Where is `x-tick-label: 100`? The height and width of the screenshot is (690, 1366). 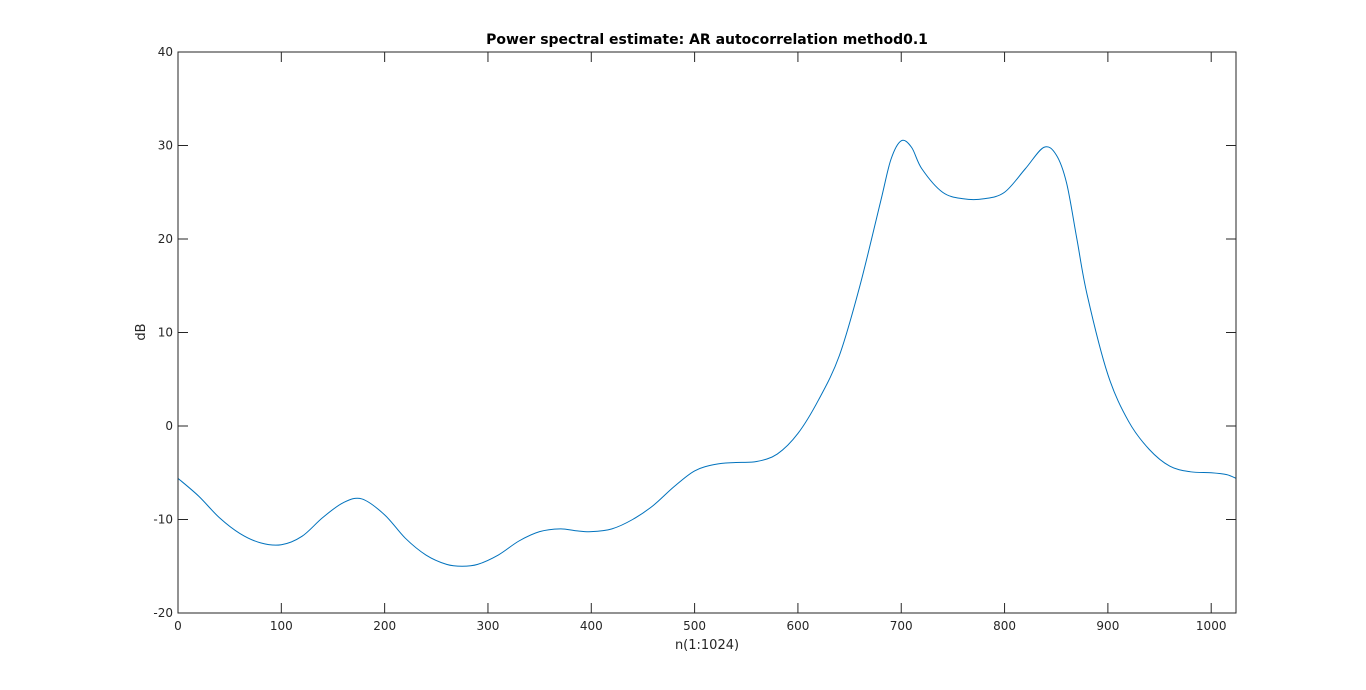
x-tick-label: 100 is located at coordinates (281, 626).